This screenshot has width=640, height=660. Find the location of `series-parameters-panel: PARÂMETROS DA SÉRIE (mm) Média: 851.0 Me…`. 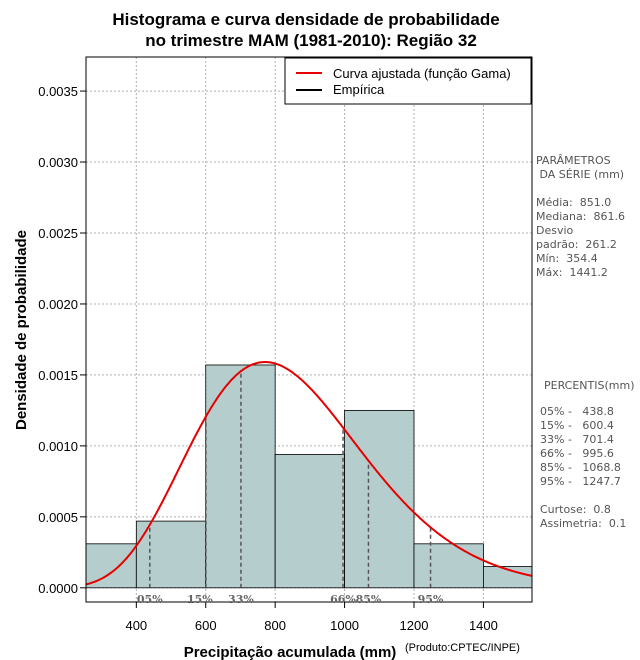

series-parameters-panel: PARÂMETROS DA SÉRIE (mm) Média: 851.0 Me… is located at coordinates (580, 217).